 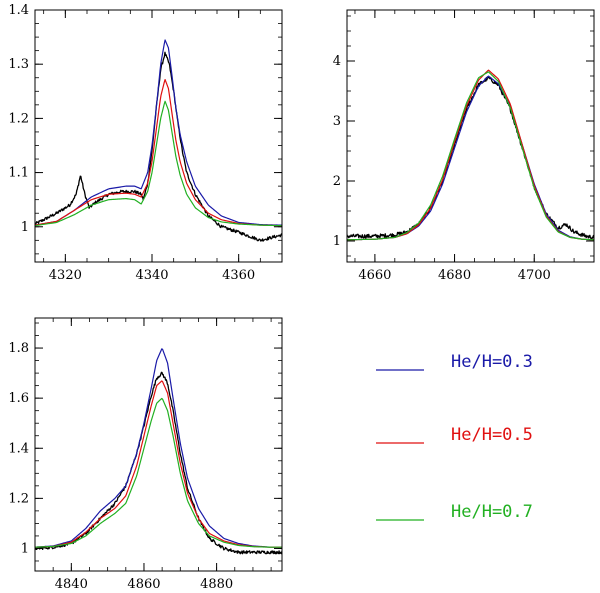 What do you see at coordinates (18, 64) in the screenshot?
I see `y-tick-label: 1.3` at bounding box center [18, 64].